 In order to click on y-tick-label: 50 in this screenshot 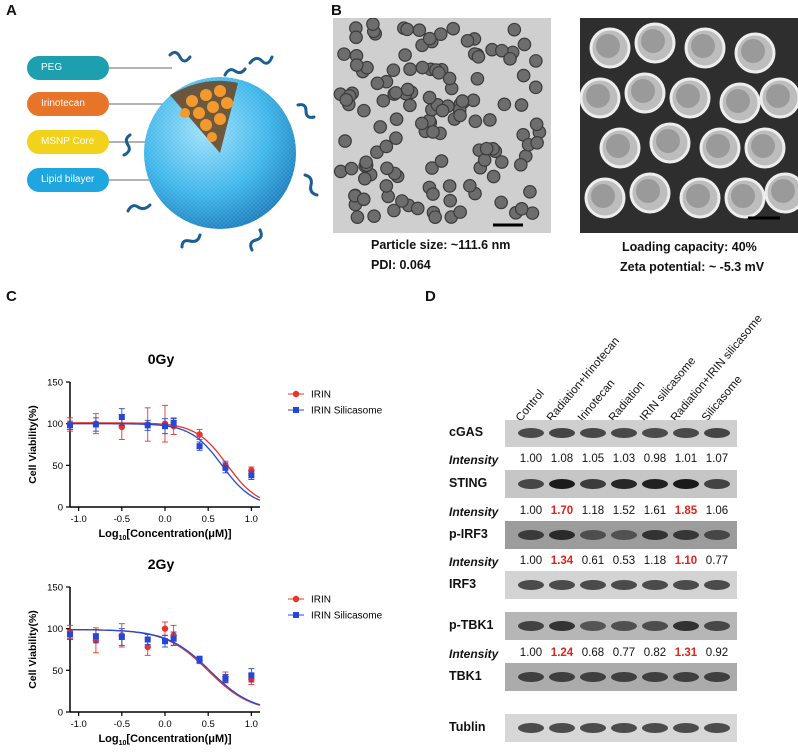, I will do `click(57, 466)`.